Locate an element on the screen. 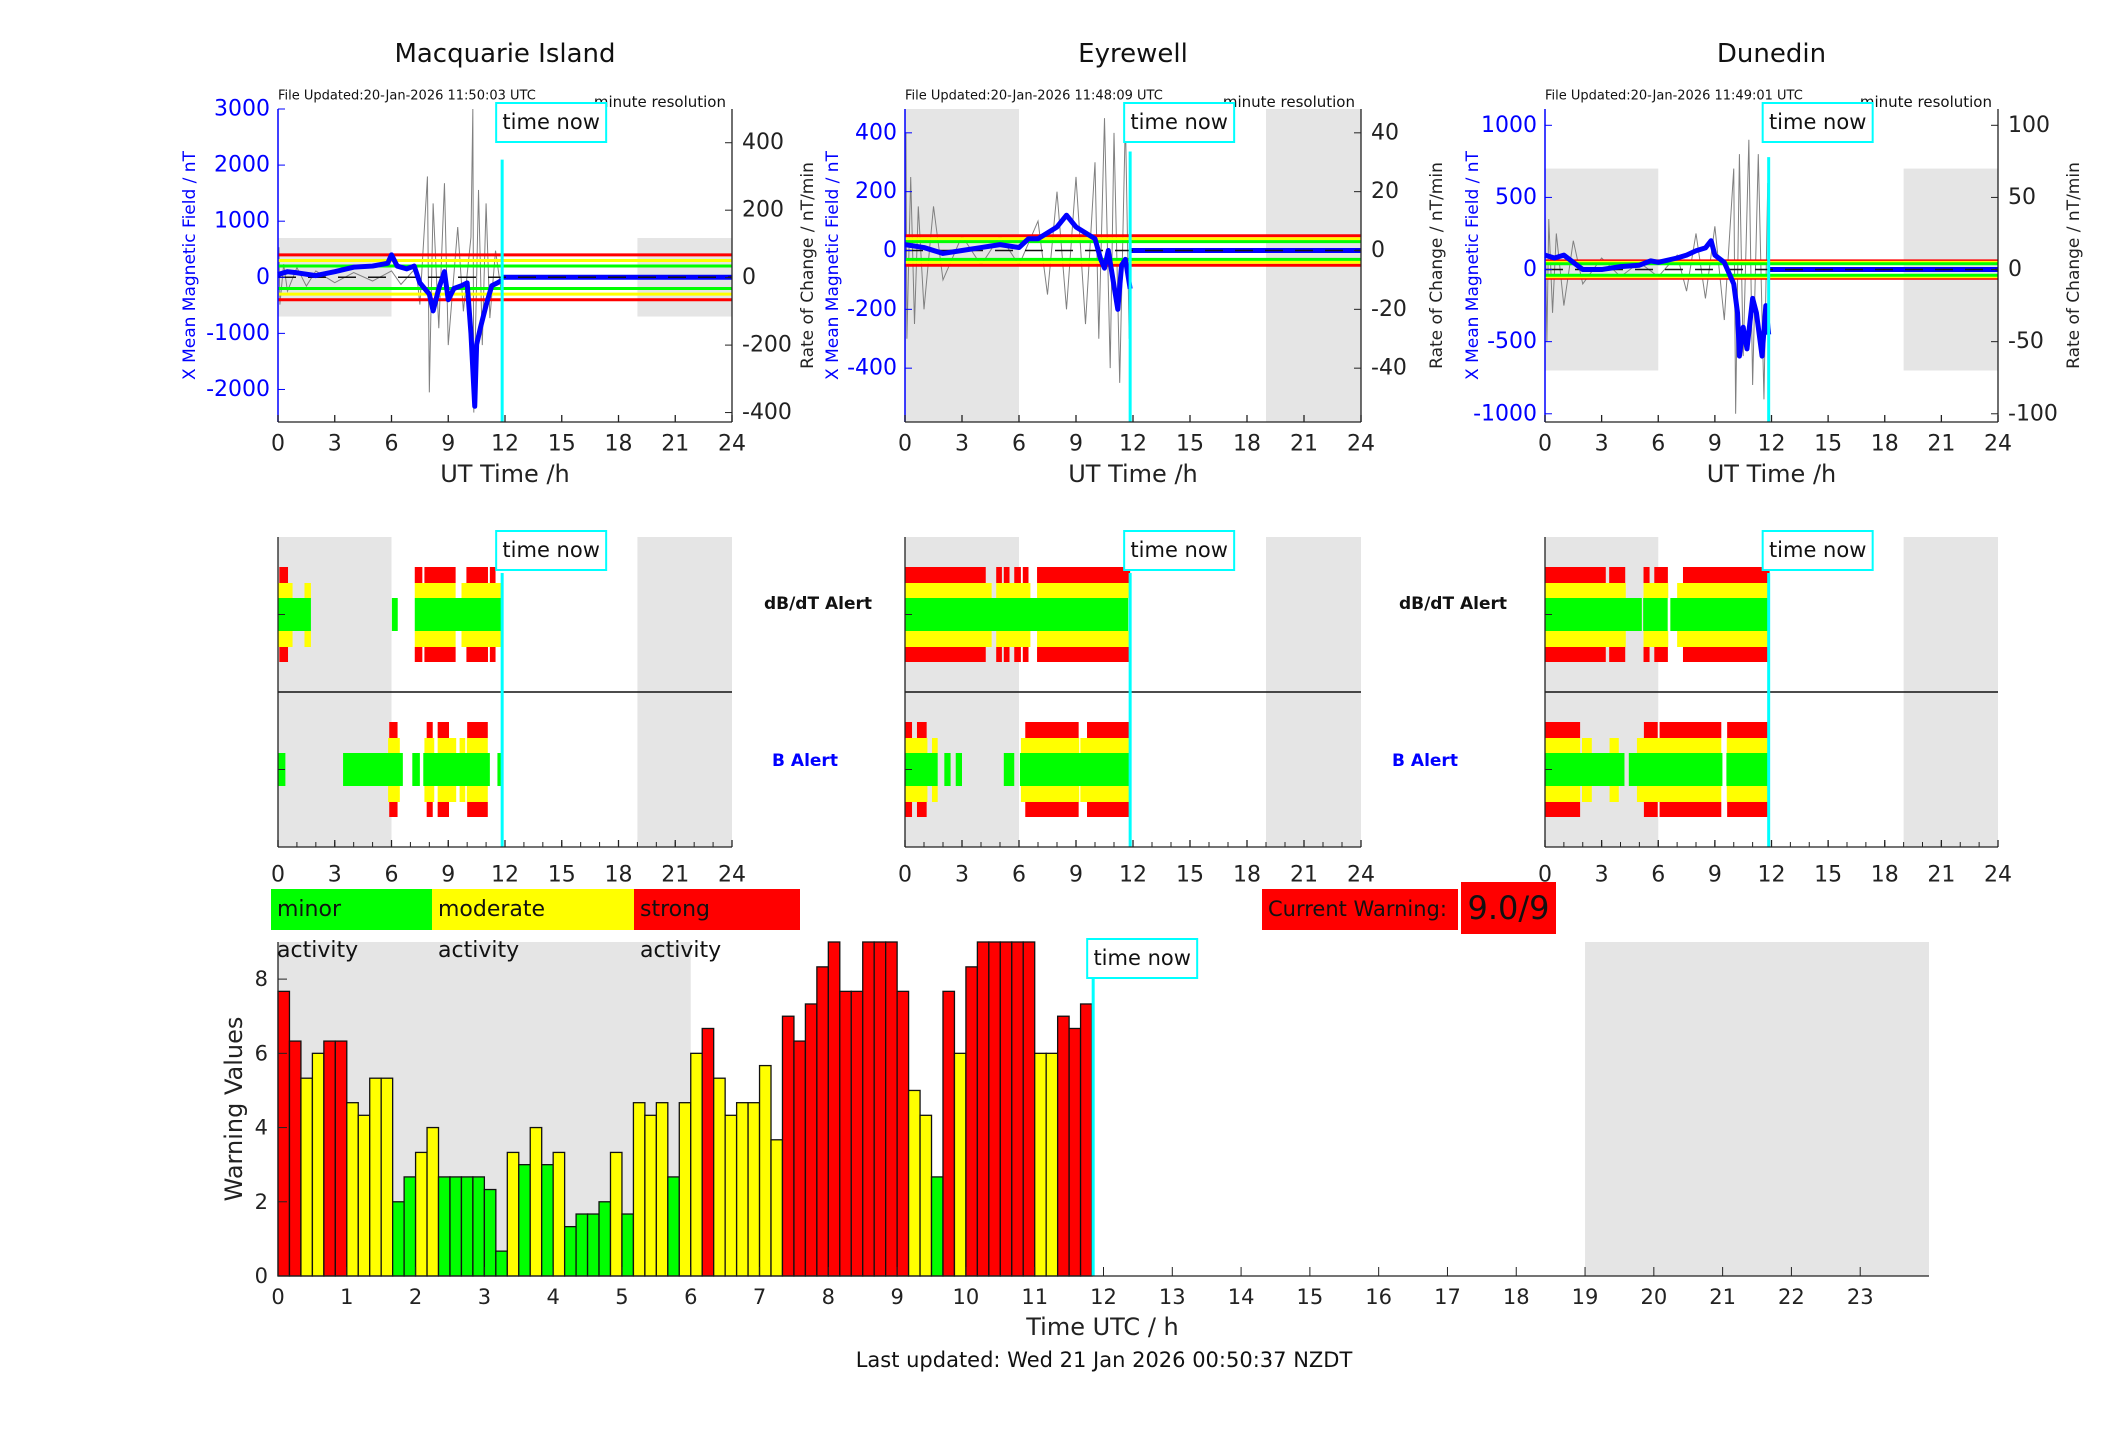 The image size is (2117, 1437). y-axis-label: Warning Values is located at coordinates (234, 1109).